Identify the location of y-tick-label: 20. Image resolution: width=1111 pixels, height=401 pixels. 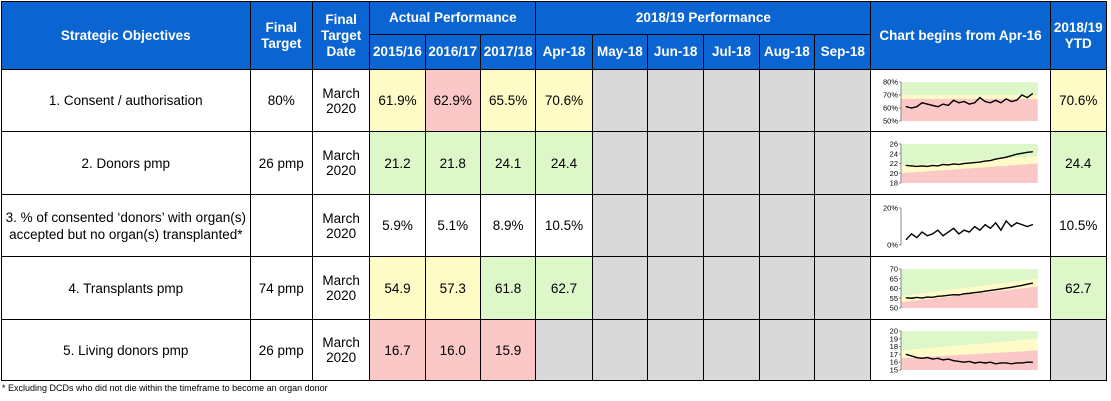
(893, 173).